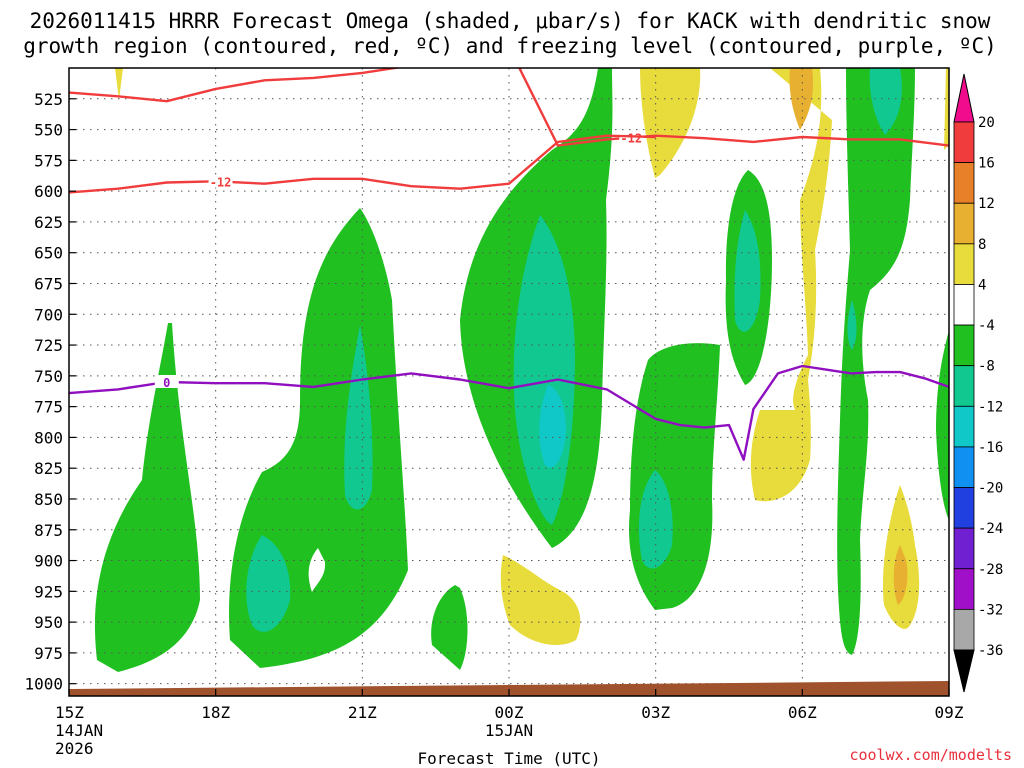 This screenshot has width=1024, height=768. What do you see at coordinates (990, 610) in the screenshot?
I see `colorbar-label: -32` at bounding box center [990, 610].